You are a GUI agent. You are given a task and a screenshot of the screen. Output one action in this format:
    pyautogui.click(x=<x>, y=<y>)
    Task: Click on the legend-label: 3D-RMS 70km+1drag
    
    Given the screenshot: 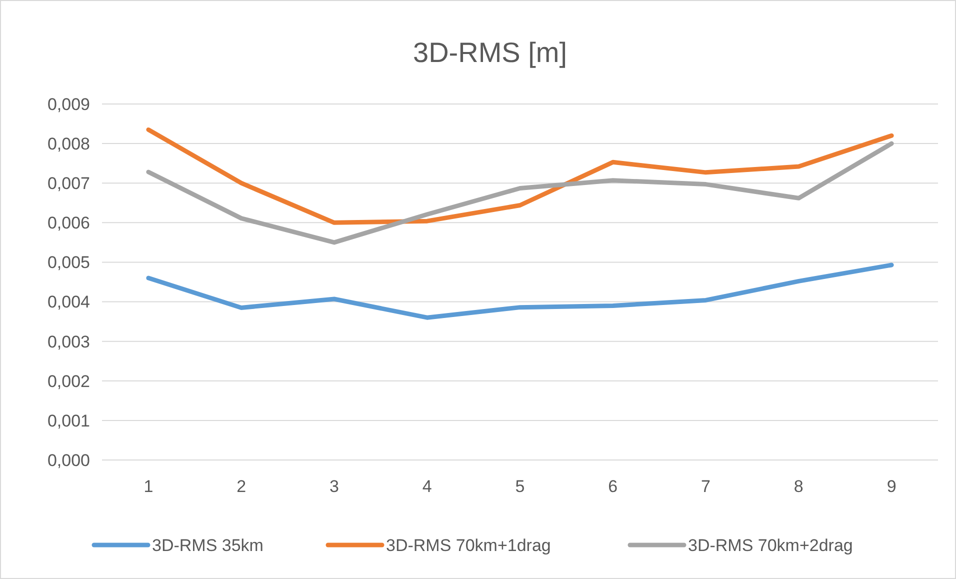 What is the action you would take?
    pyautogui.click(x=468, y=545)
    